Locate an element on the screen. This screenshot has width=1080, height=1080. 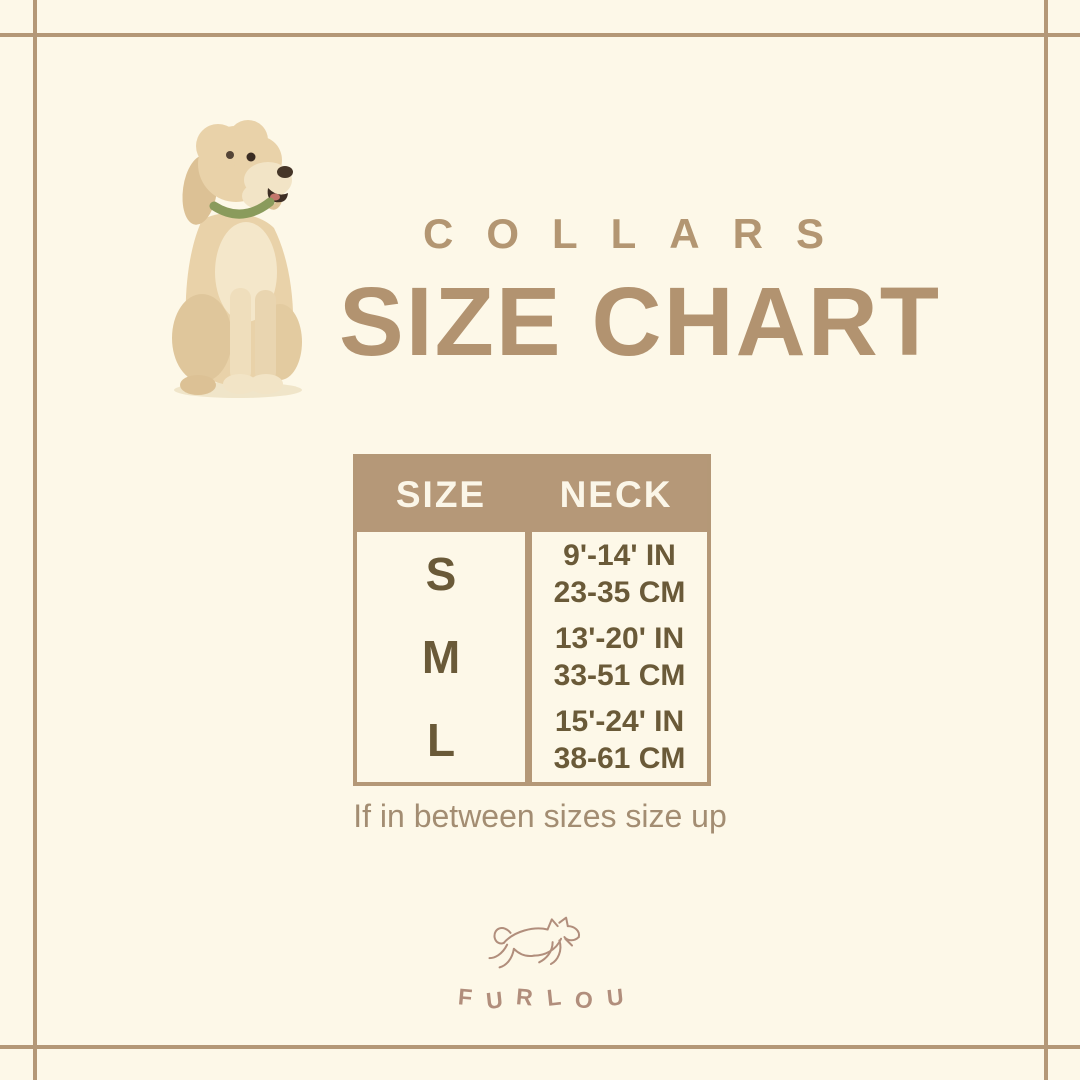
neck-inches: 9'-14' IN is located at coordinates (619, 555).